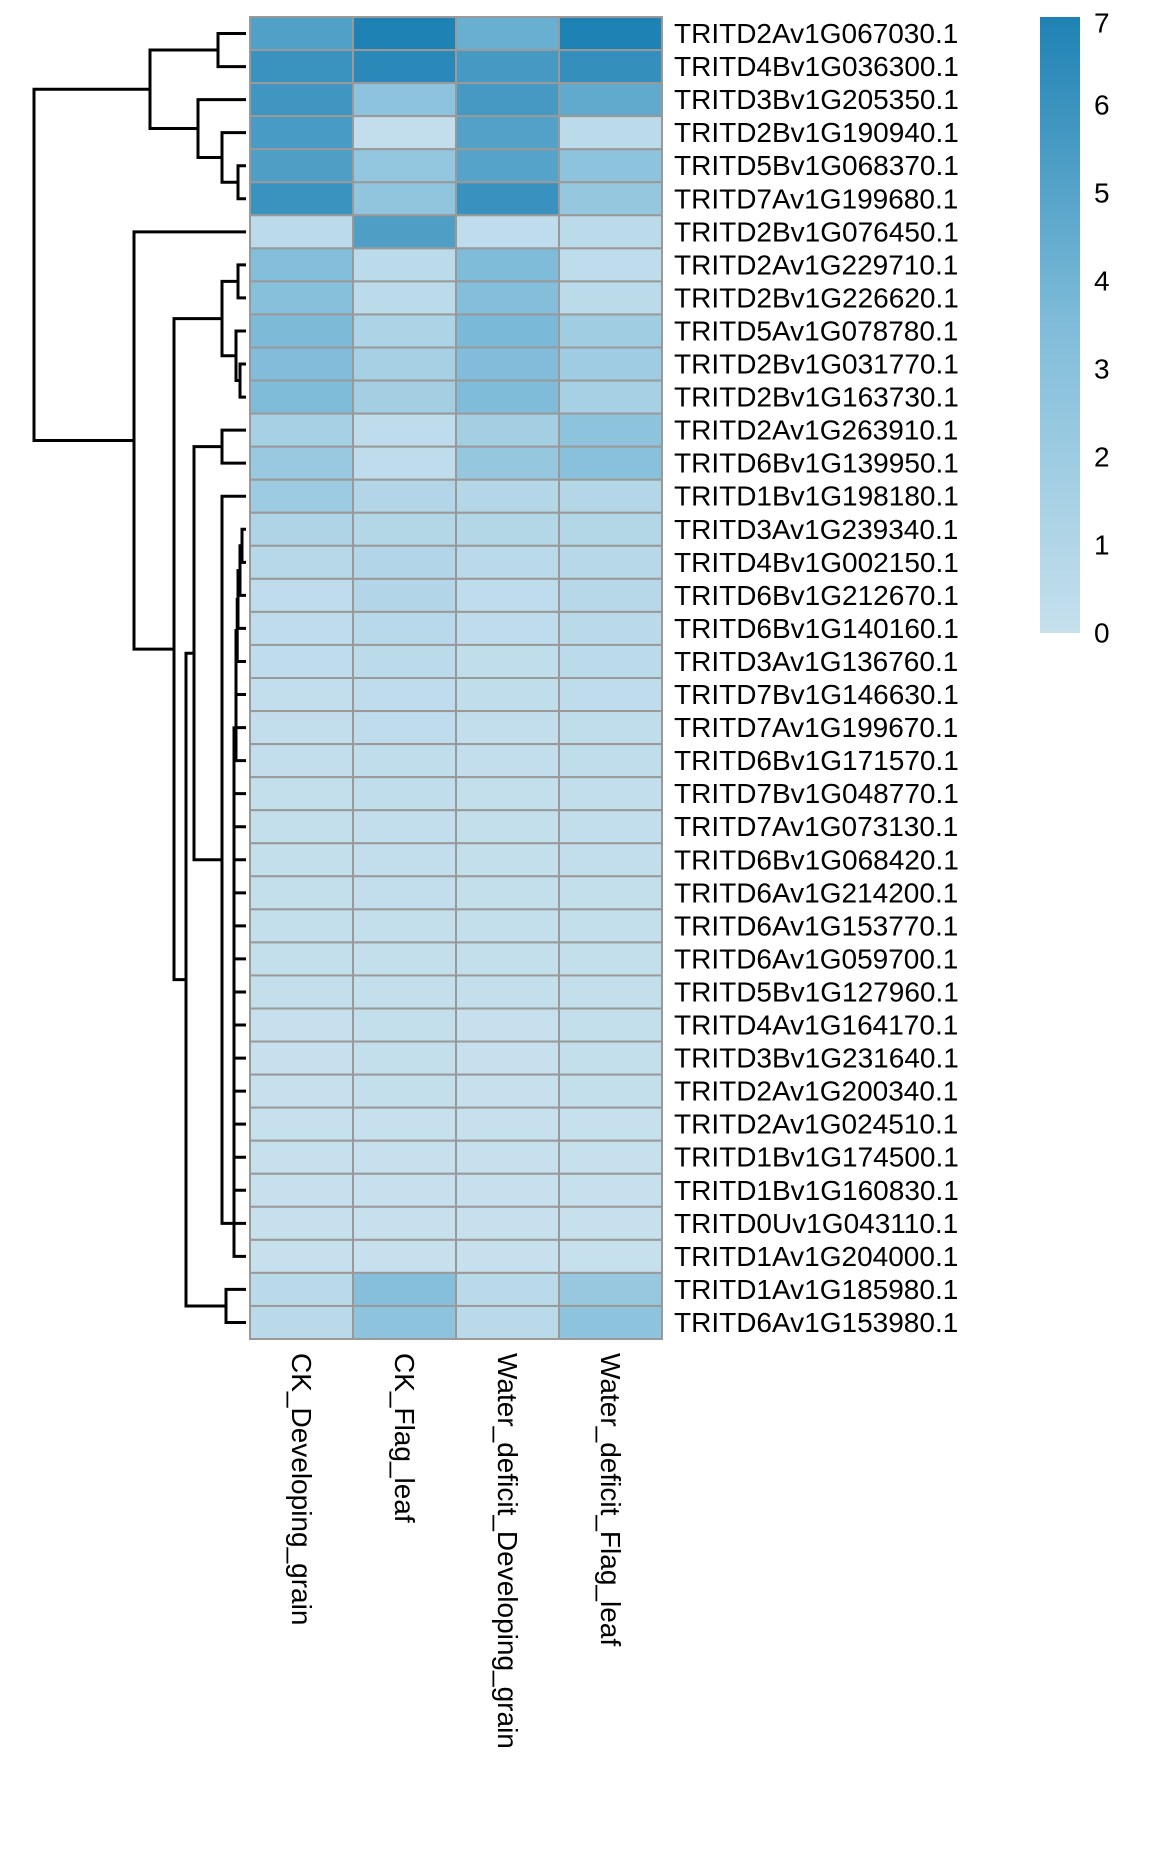  I want to click on row-label: TRITD5Bv1G127960.1, so click(816, 991).